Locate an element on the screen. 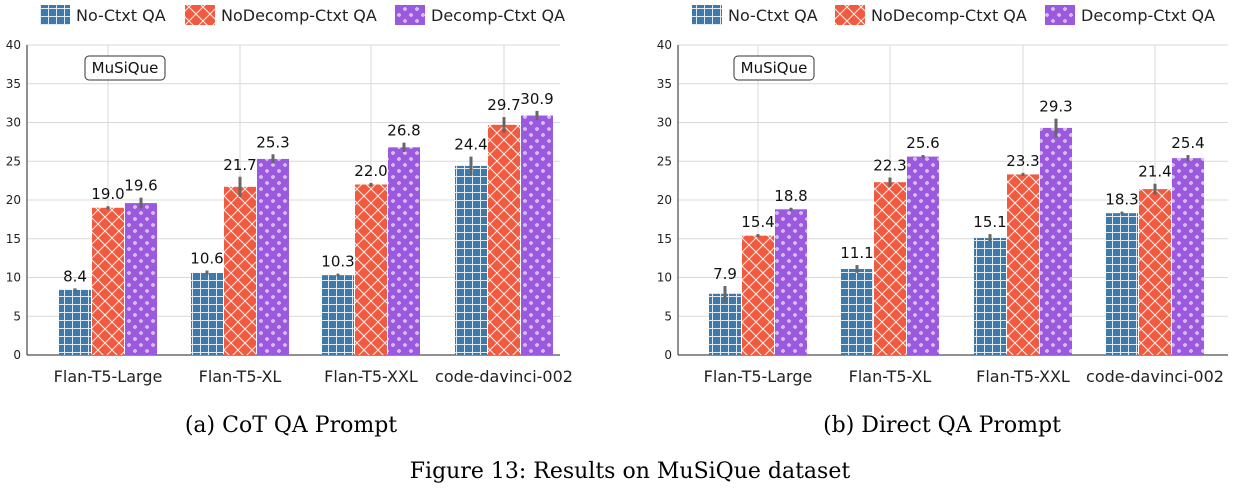 The height and width of the screenshot is (492, 1240). data-label: 8.4 is located at coordinates (75, 276).